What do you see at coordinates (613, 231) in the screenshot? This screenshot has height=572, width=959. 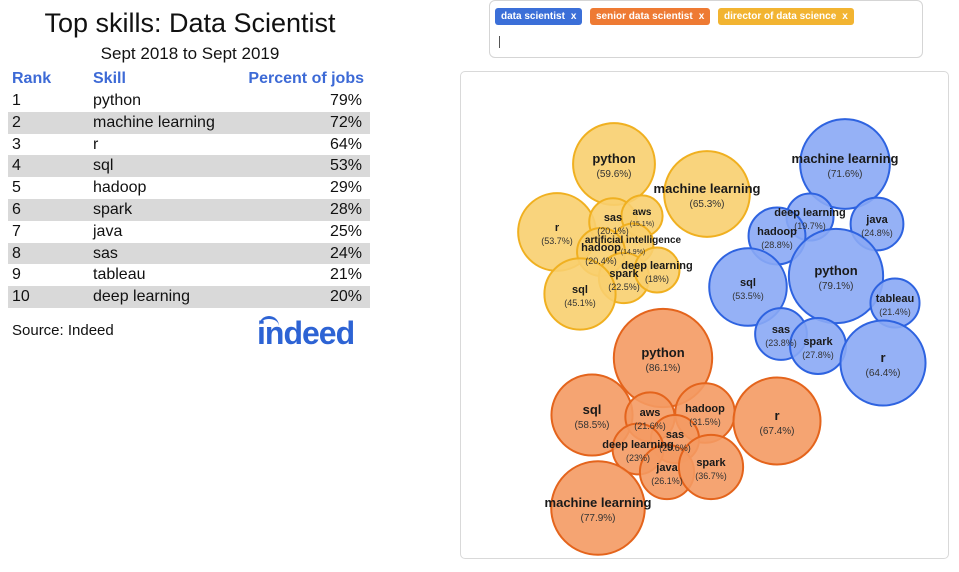 I see `bubble-value: (20.1%)` at bounding box center [613, 231].